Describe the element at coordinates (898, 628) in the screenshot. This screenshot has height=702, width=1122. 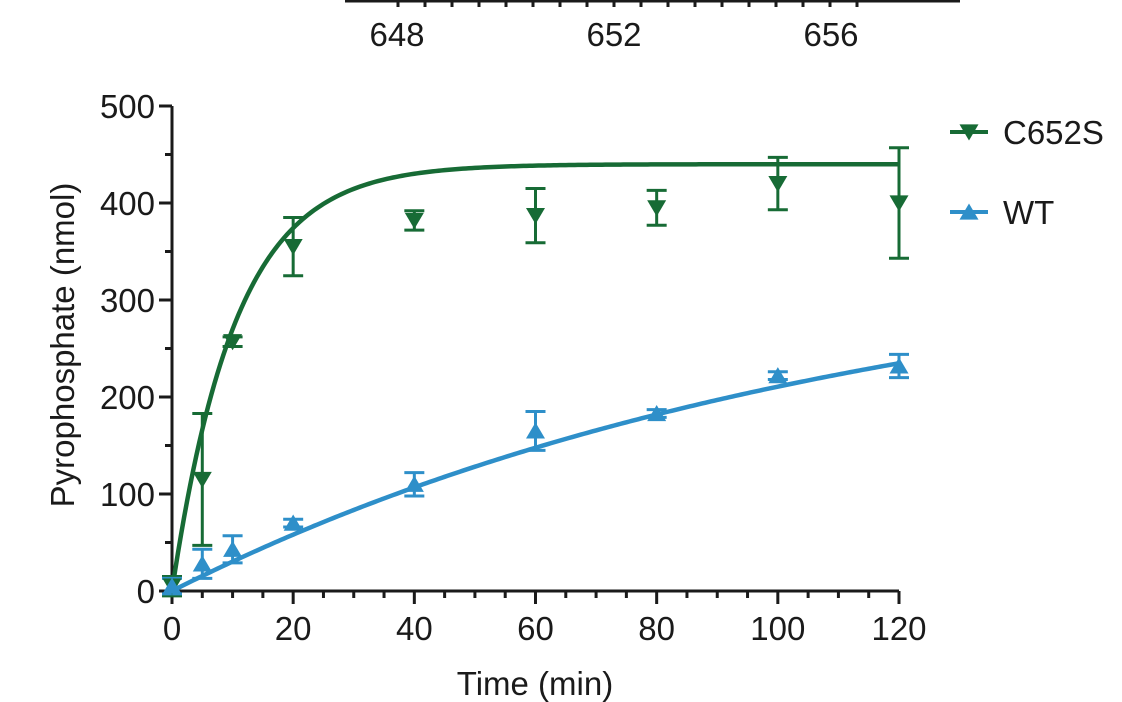
I see `x-tick-label: 120` at that location.